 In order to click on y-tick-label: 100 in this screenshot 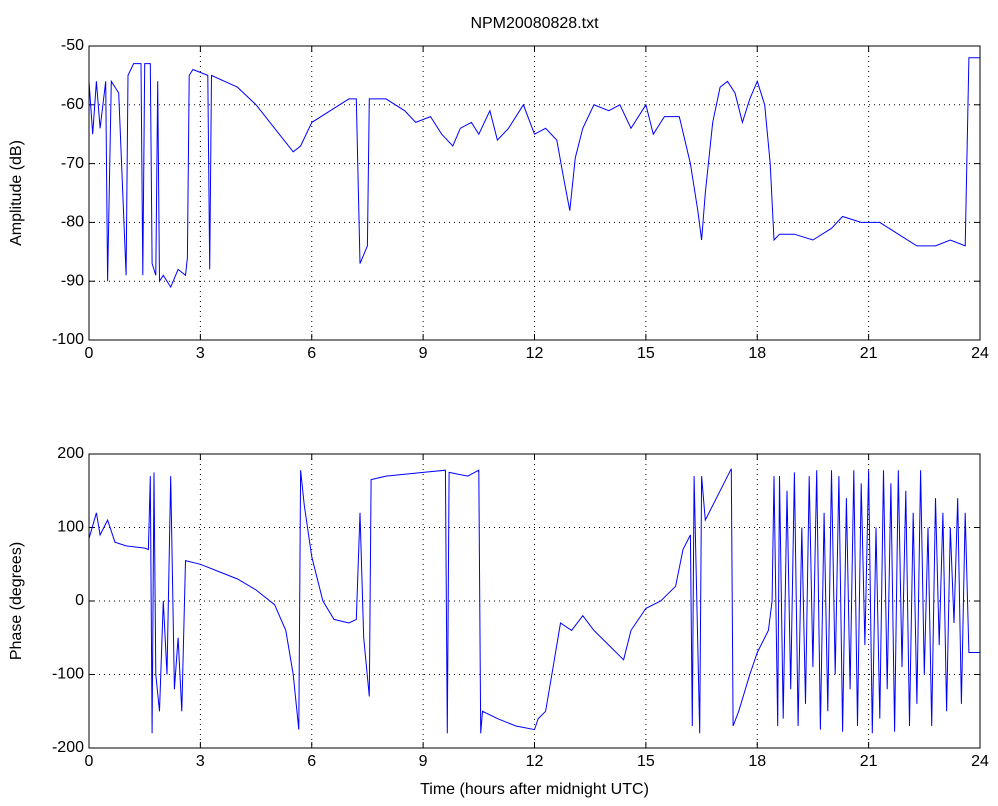, I will do `click(70, 527)`.